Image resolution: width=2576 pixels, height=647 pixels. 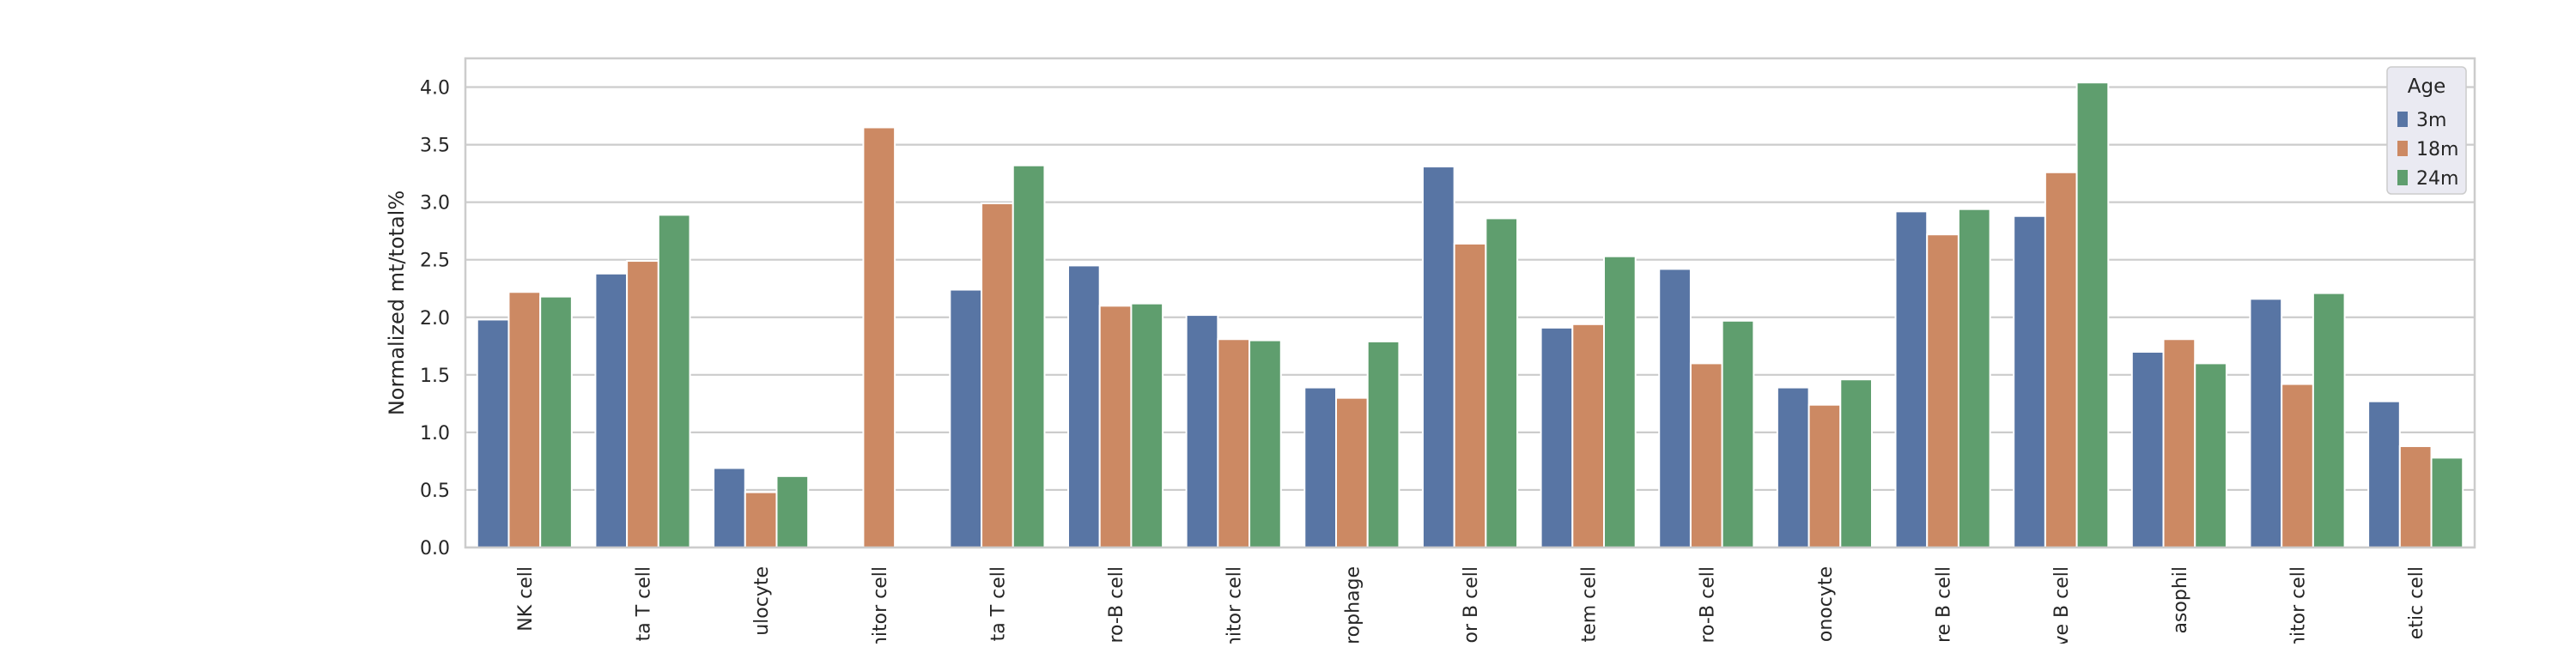 I want to click on y-tick-label: 4.0, so click(x=435, y=89).